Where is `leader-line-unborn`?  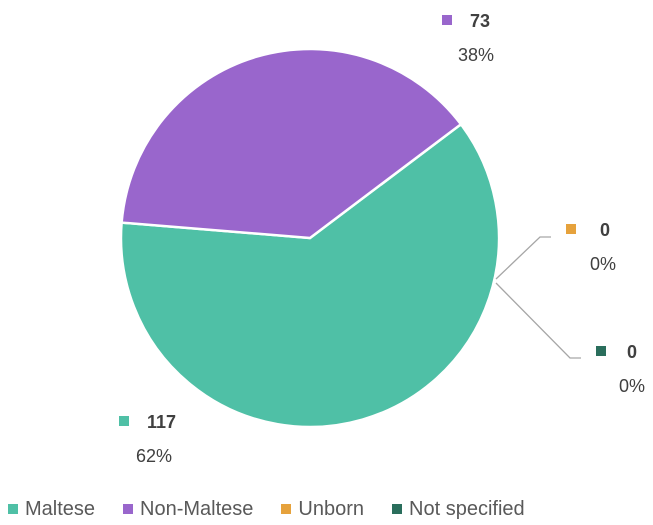 leader-line-unborn is located at coordinates (523, 258).